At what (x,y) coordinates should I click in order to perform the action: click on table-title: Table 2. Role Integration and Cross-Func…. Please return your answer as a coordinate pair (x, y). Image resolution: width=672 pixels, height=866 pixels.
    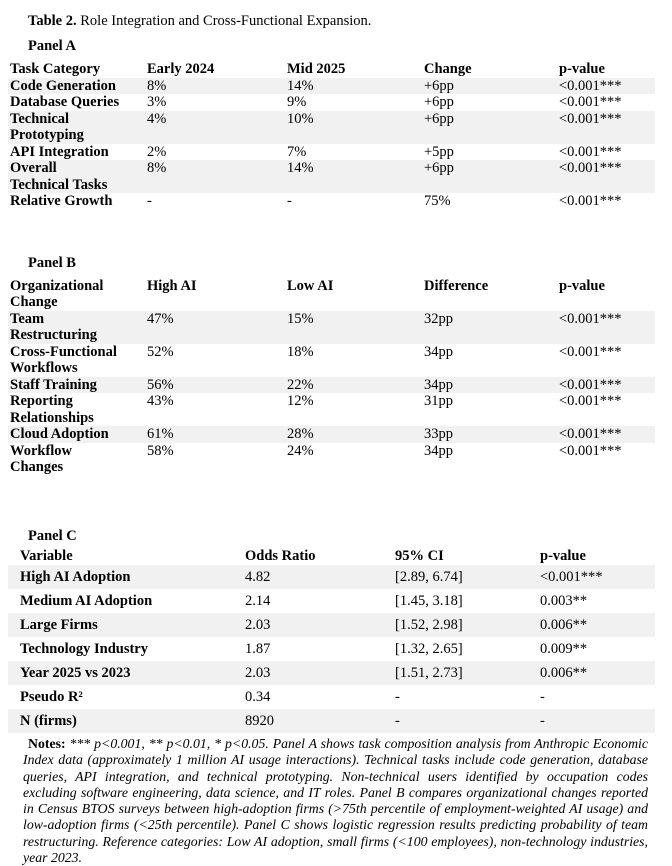
    Looking at the image, I should click on (350, 21).